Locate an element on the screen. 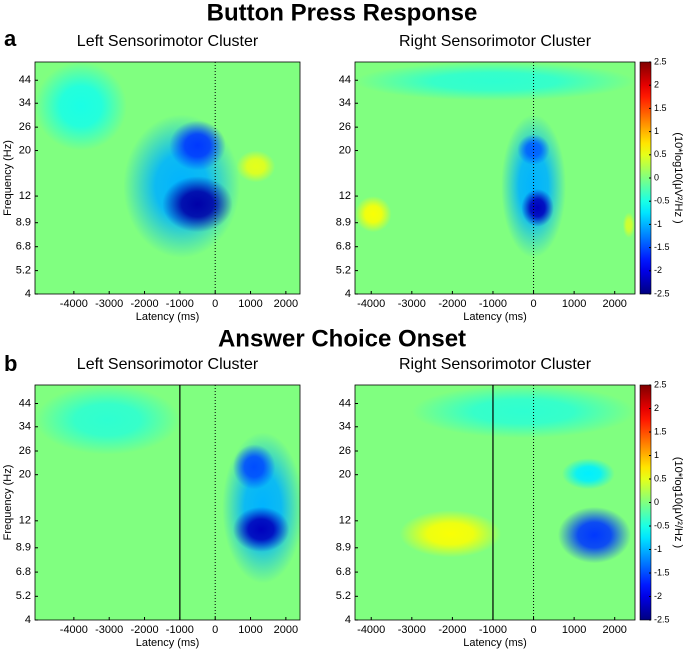 Image resolution: width=685 pixels, height=652 pixels. panel-title: Answer Choice Onset is located at coordinates (342, 338).